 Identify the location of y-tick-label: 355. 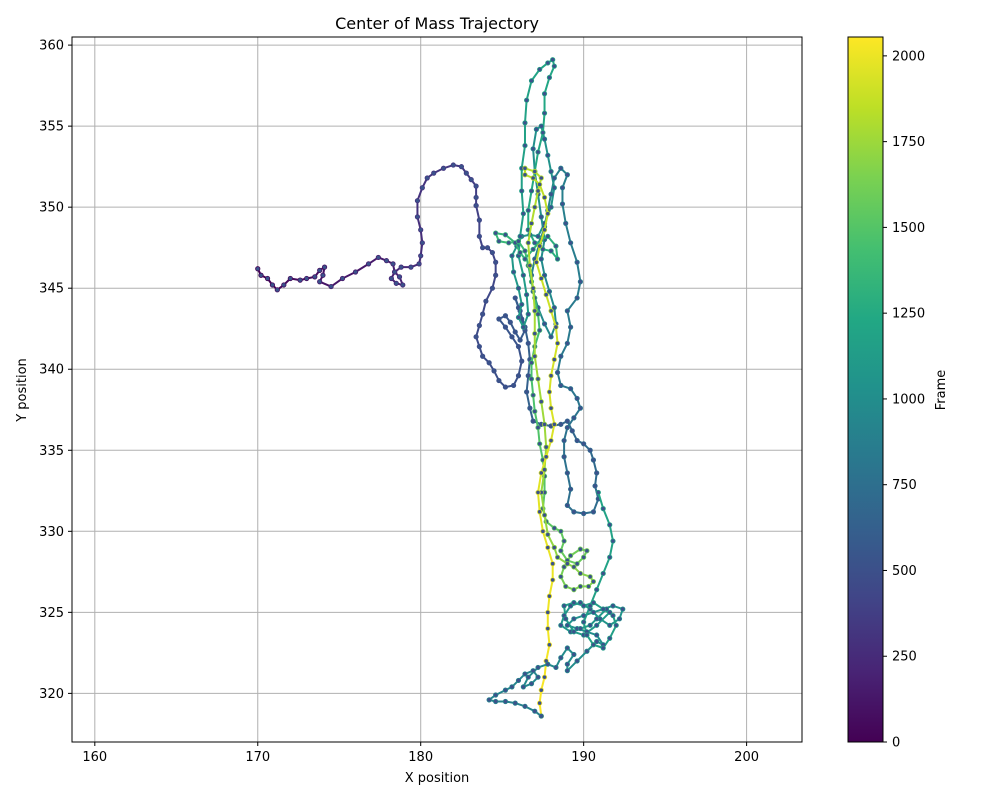
(51, 127).